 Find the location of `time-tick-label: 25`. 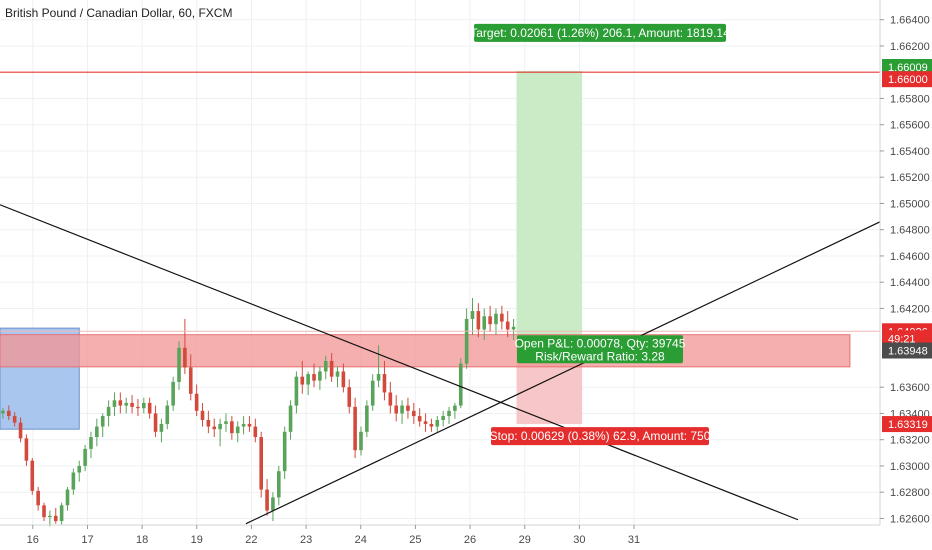

time-tick-label: 25 is located at coordinates (415, 540).